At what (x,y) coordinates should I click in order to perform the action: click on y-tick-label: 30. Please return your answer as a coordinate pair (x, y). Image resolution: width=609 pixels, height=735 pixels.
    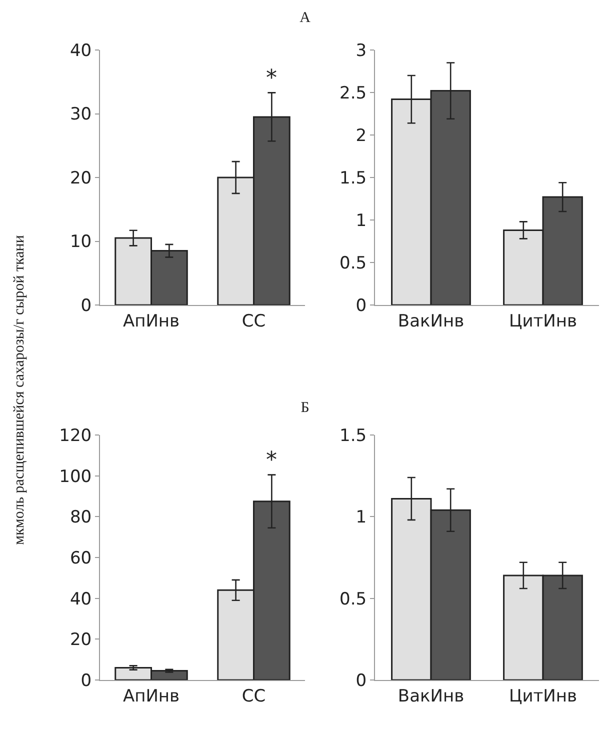
    Looking at the image, I should click on (81, 114).